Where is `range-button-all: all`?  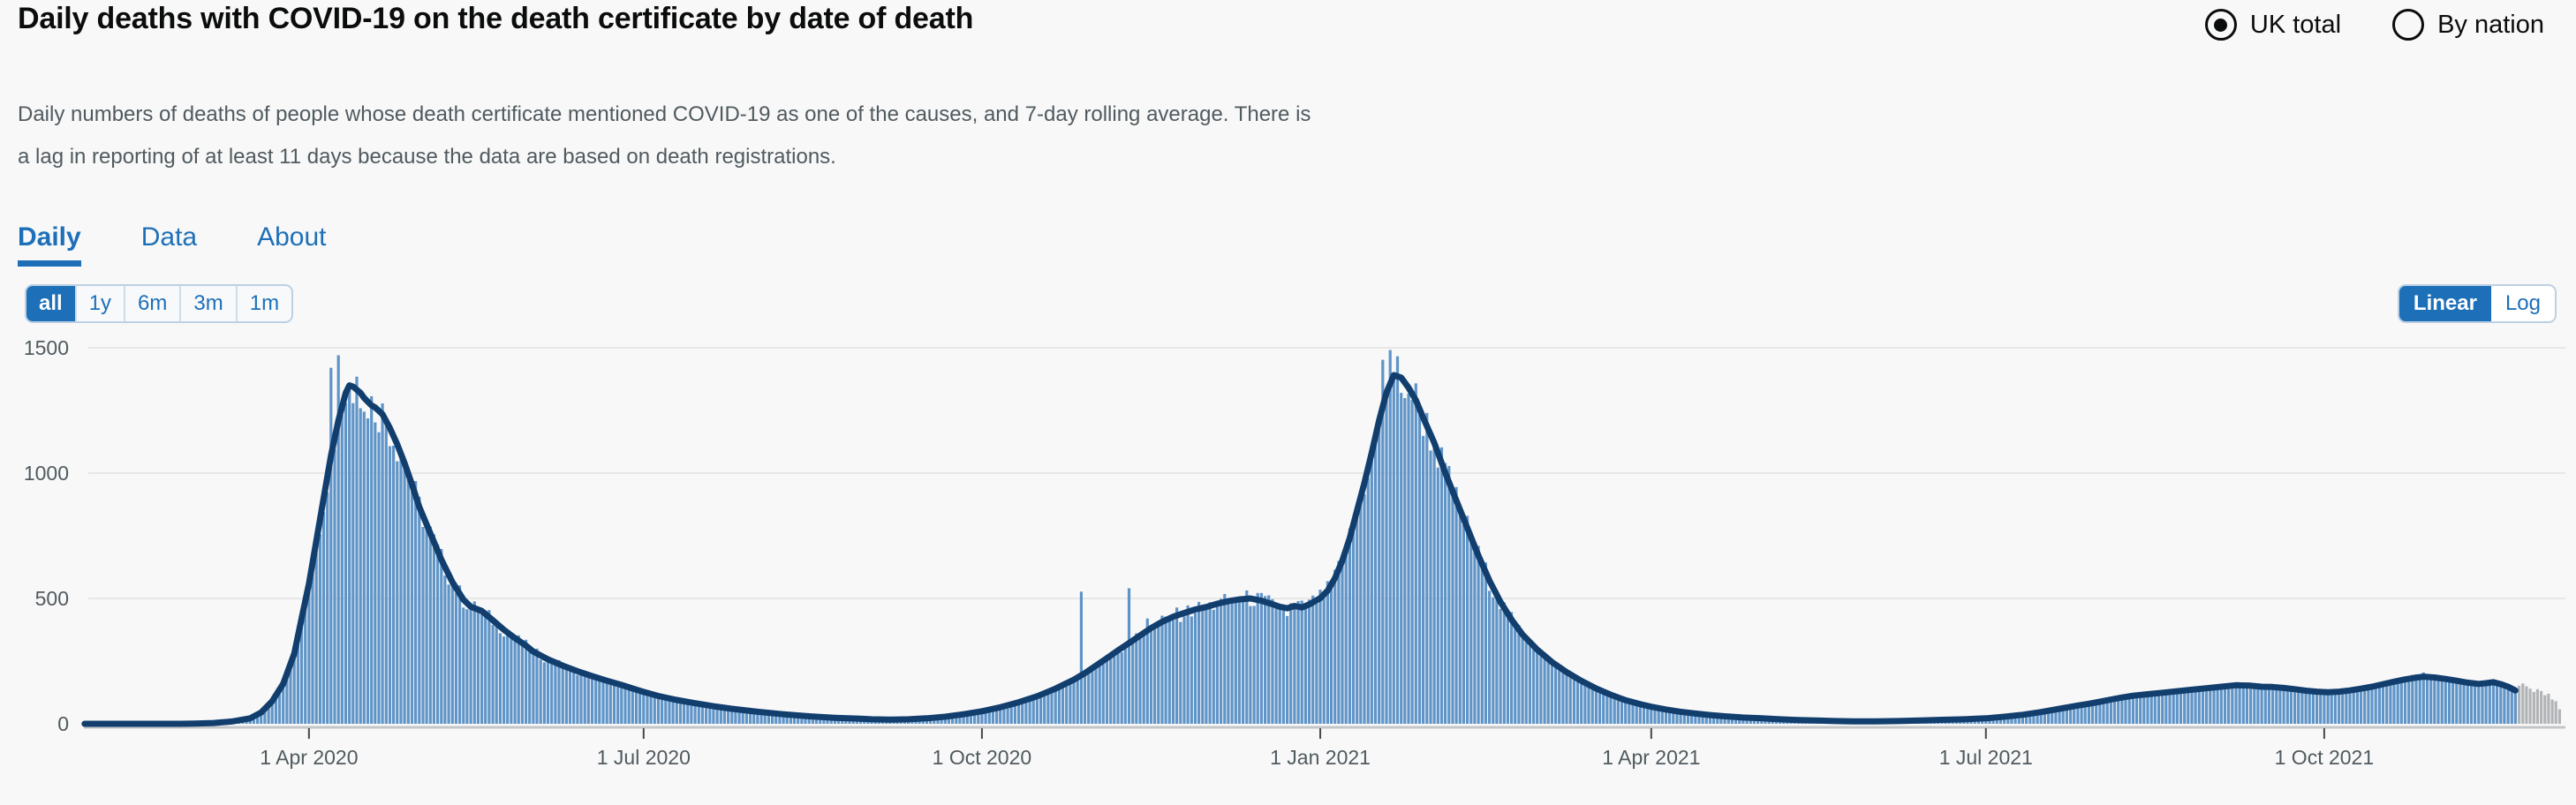
range-button-all: all is located at coordinates (51, 303).